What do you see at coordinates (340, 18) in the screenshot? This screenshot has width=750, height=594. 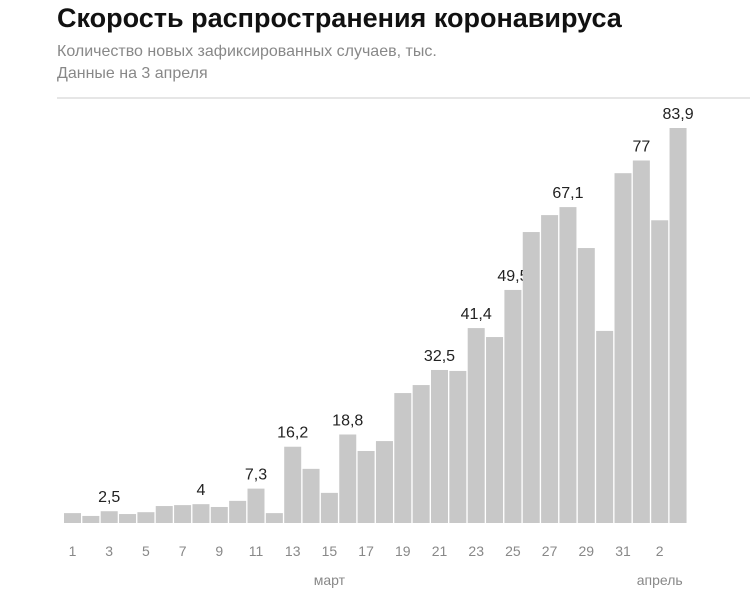 I see `chart-title: Скорость распространения коронавируса` at bounding box center [340, 18].